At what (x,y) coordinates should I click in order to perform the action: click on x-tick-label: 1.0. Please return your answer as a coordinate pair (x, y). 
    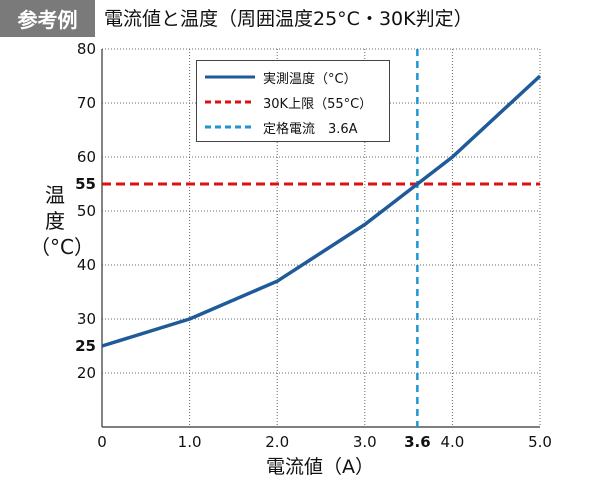
    Looking at the image, I should click on (190, 442).